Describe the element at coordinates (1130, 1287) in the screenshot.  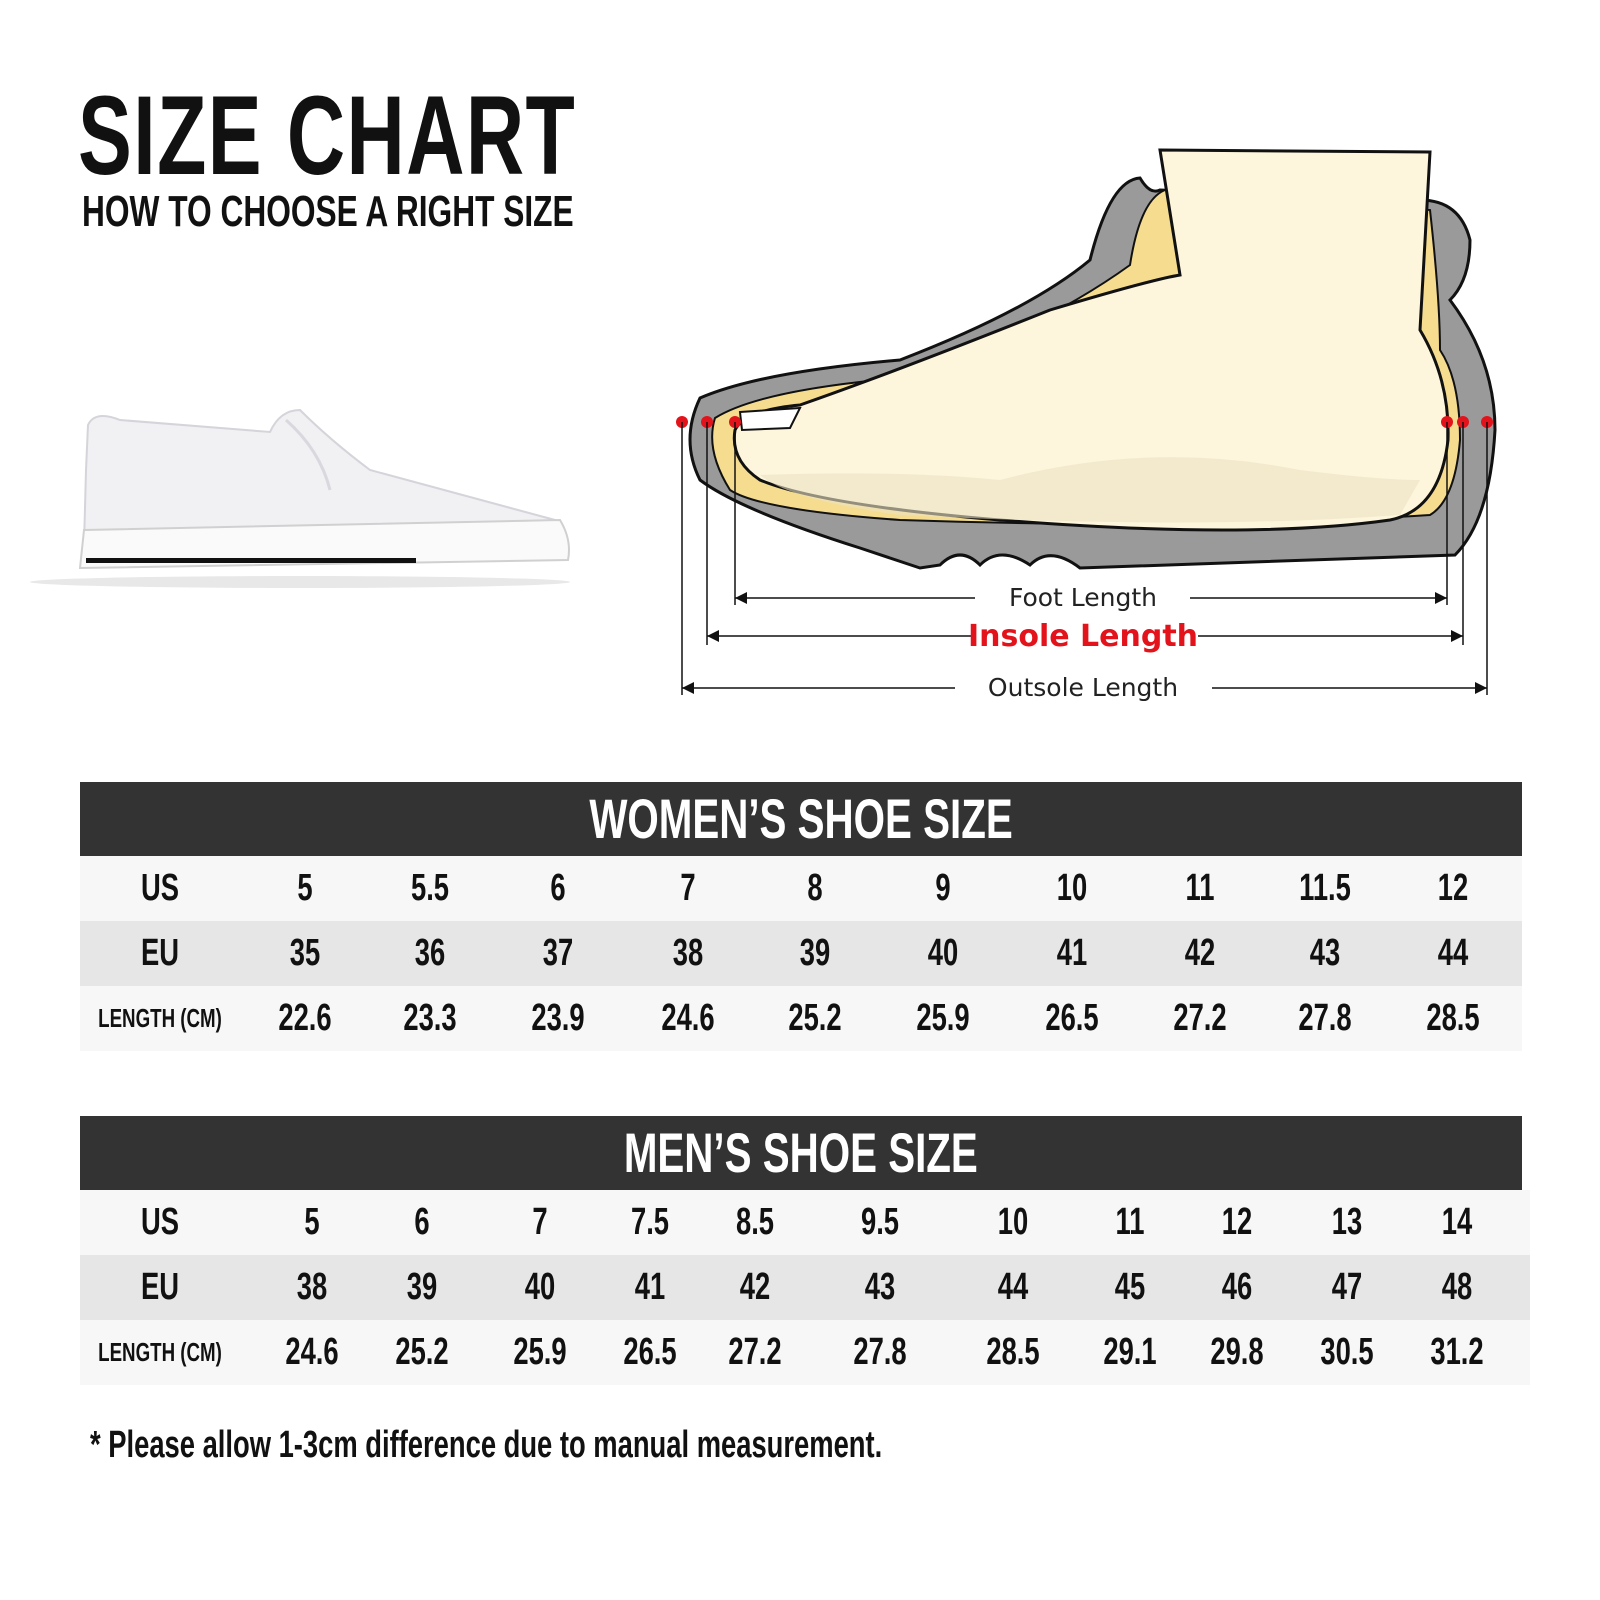
I see `size-cell: 45` at that location.